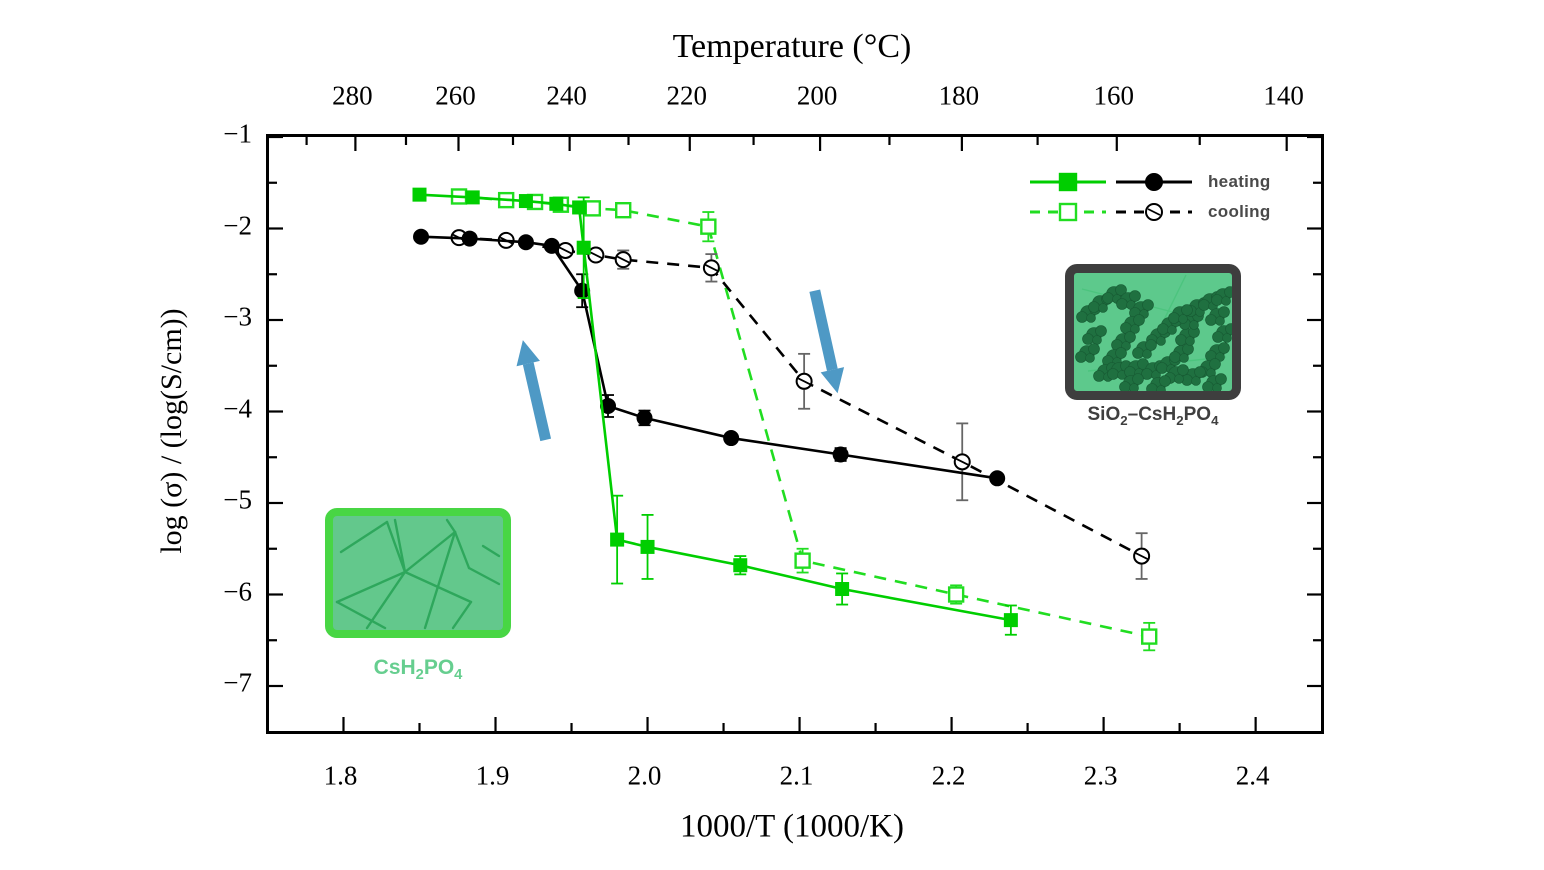 The image size is (1544, 870). What do you see at coordinates (796, 775) in the screenshot?
I see `x-tick-label: 2.1` at bounding box center [796, 775].